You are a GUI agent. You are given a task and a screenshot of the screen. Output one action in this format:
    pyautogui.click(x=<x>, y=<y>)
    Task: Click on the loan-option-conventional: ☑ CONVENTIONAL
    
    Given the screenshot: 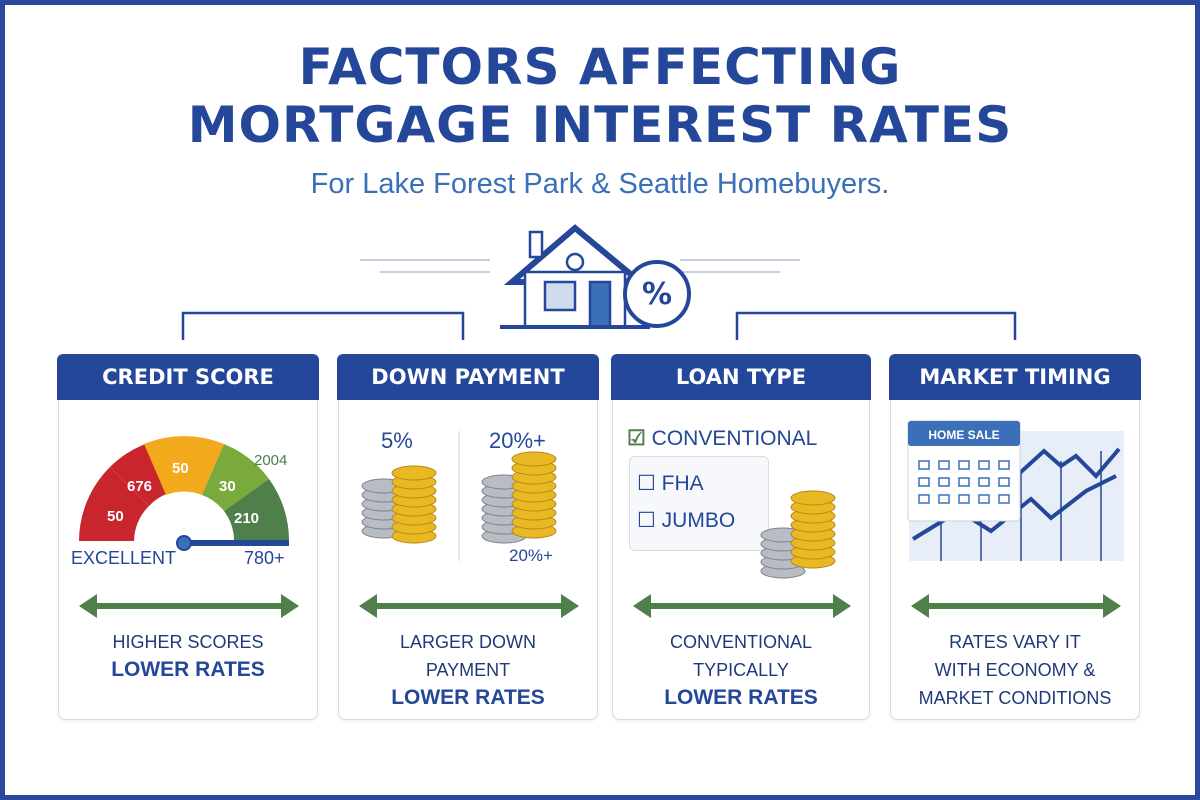 What is the action you would take?
    pyautogui.click(x=722, y=438)
    